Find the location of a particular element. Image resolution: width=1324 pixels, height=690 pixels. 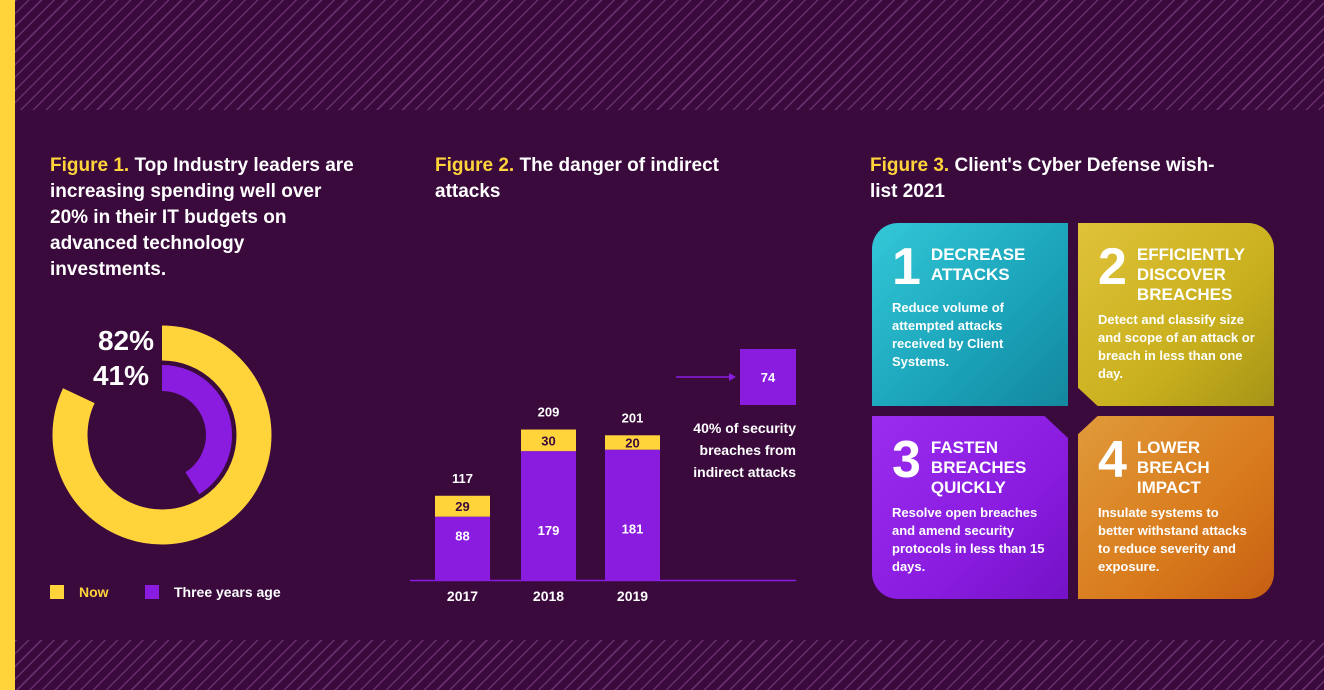

bar-category-2018: 2018 is located at coordinates (548, 596).